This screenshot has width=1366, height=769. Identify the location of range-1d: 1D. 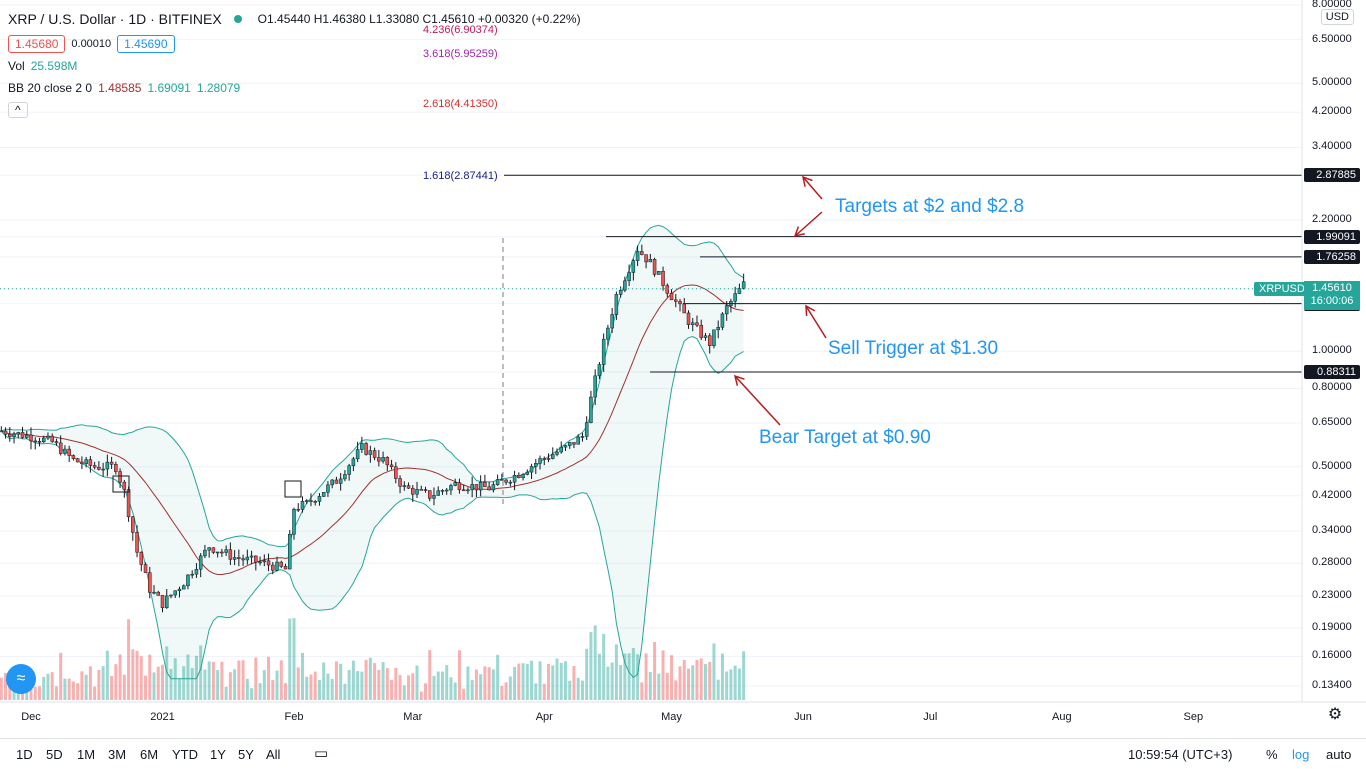
(24, 754).